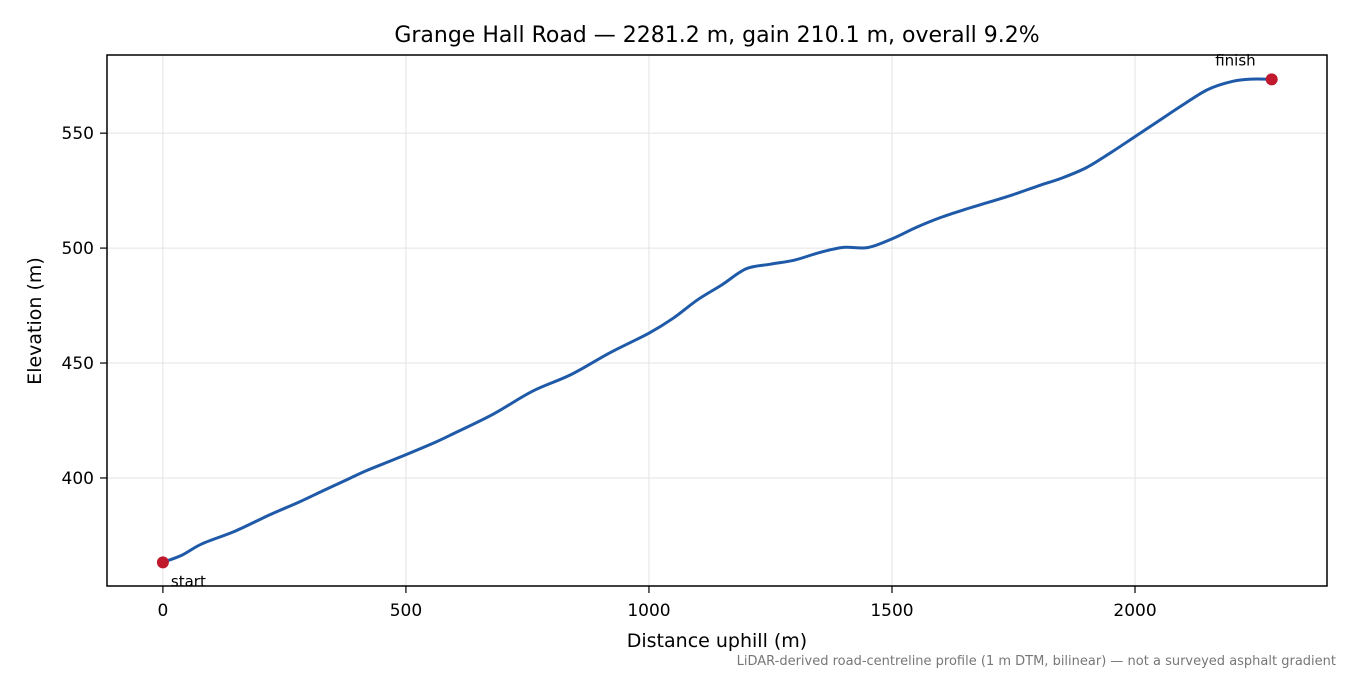 Image resolution: width=1350 pixels, height=675 pixels. I want to click on y-axis-ticks: 400 450 500 550, so click(84, 306).